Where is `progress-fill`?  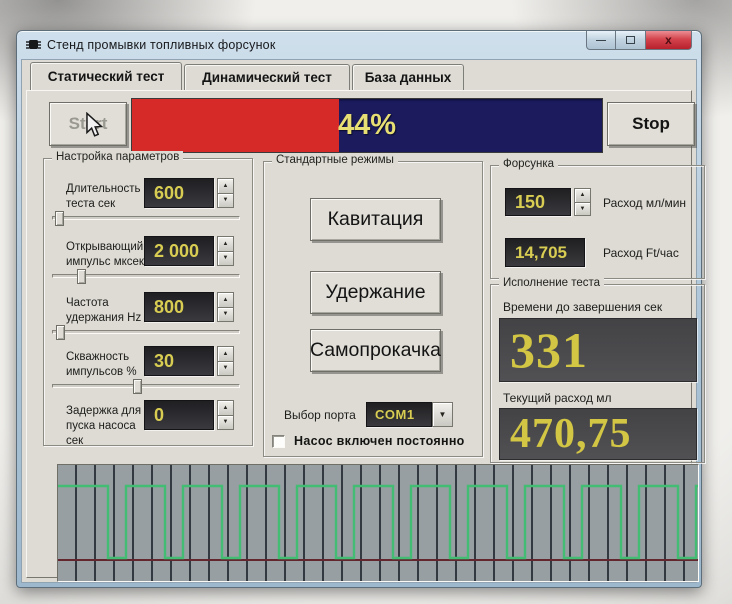 progress-fill is located at coordinates (235, 125).